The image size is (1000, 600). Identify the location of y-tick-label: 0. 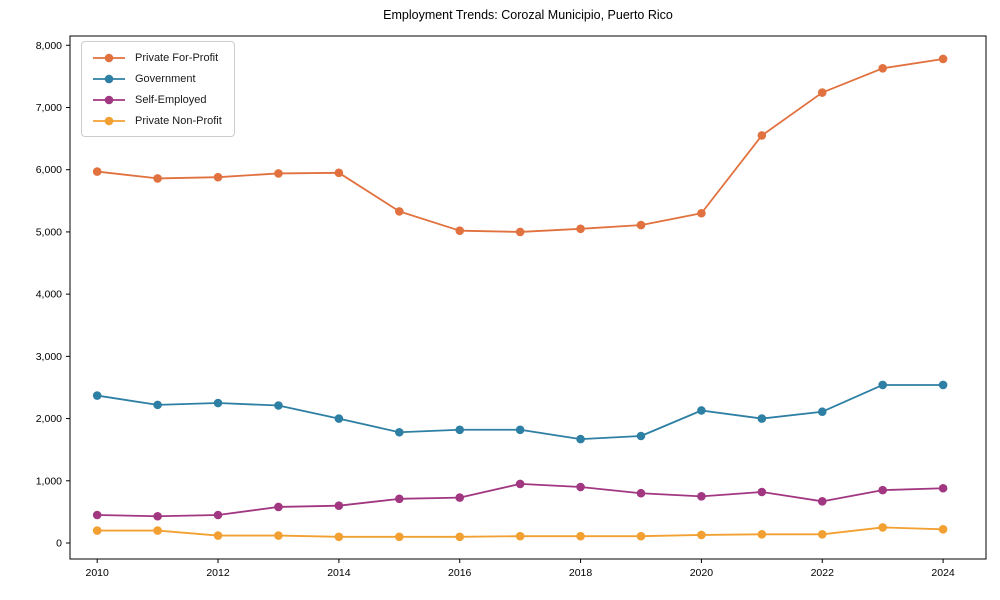
(59, 544).